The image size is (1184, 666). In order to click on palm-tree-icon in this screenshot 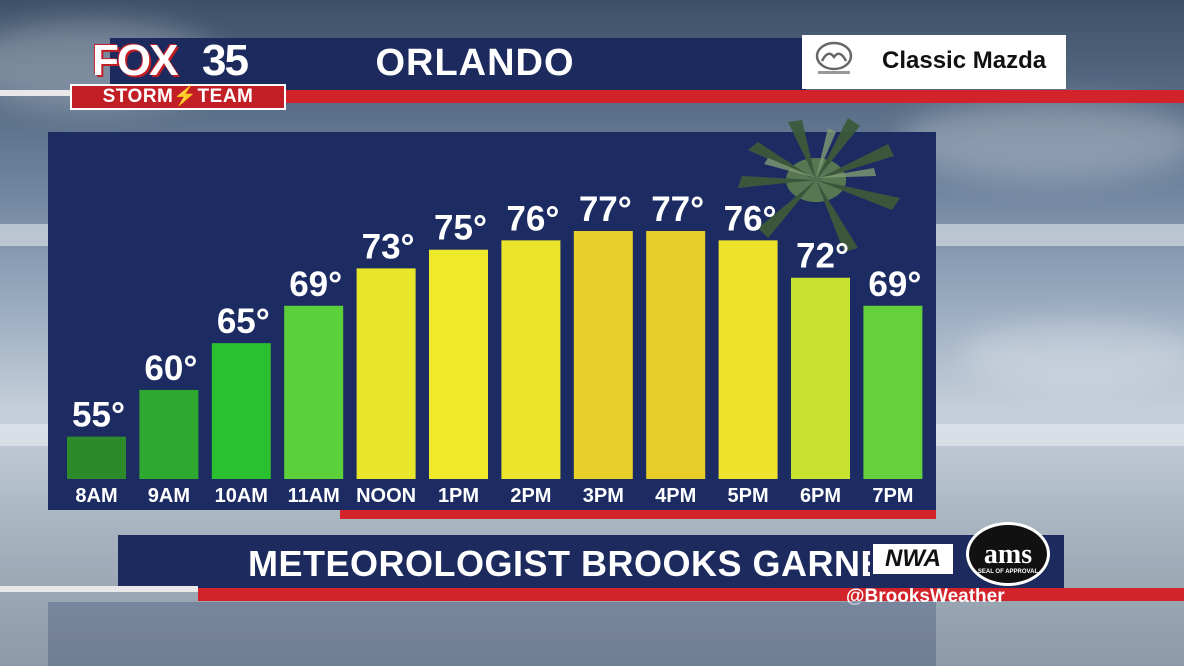, I will do `click(819, 185)`.